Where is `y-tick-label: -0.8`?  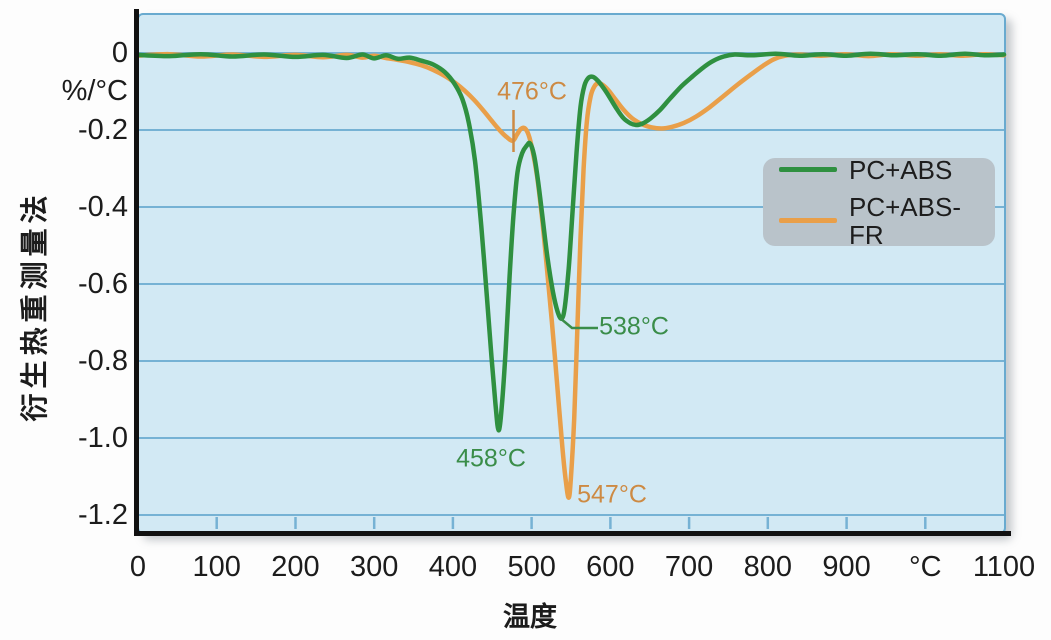 y-tick-label: -0.8 is located at coordinates (103, 361).